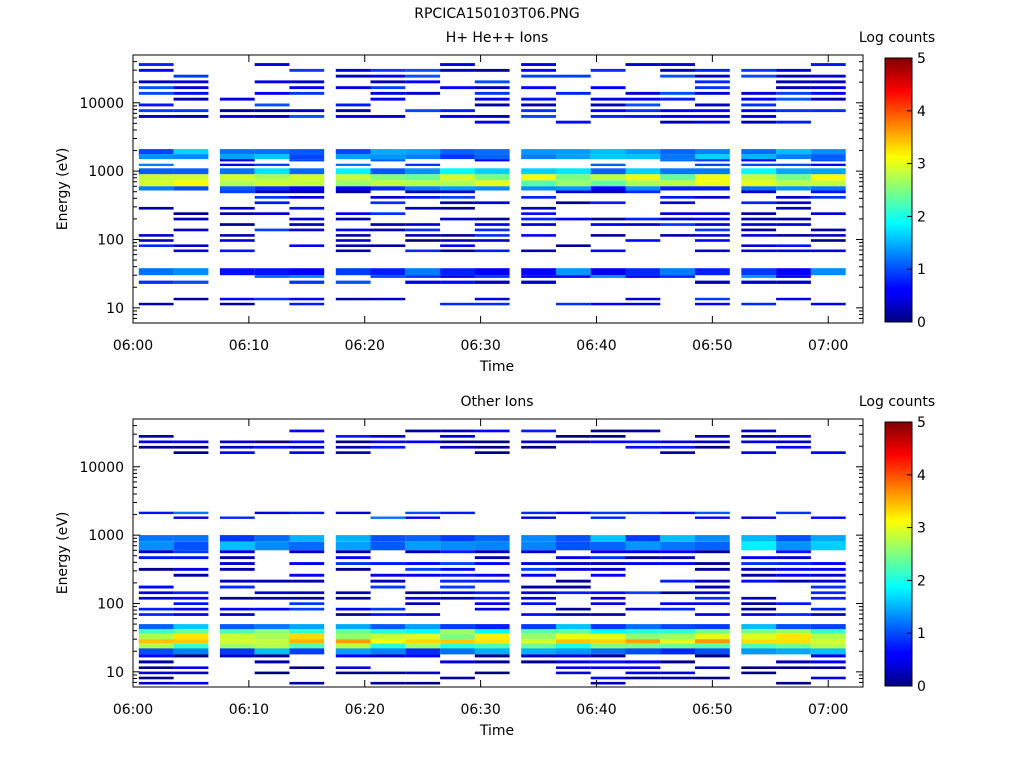  What do you see at coordinates (63, 189) in the screenshot?
I see `y-axis-label-h-he-ions: Energy (eV)` at bounding box center [63, 189].